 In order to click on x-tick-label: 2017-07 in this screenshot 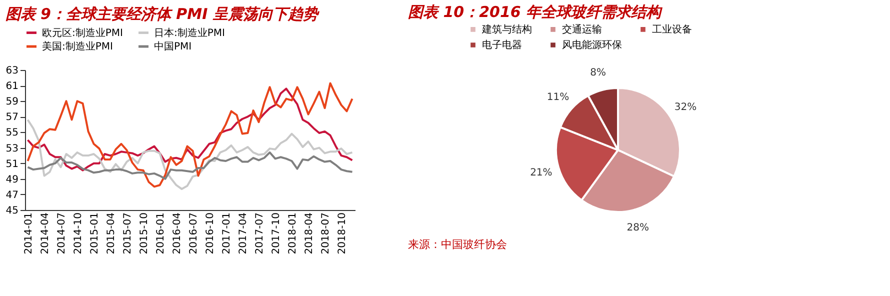, I will do `click(260, 233)`.